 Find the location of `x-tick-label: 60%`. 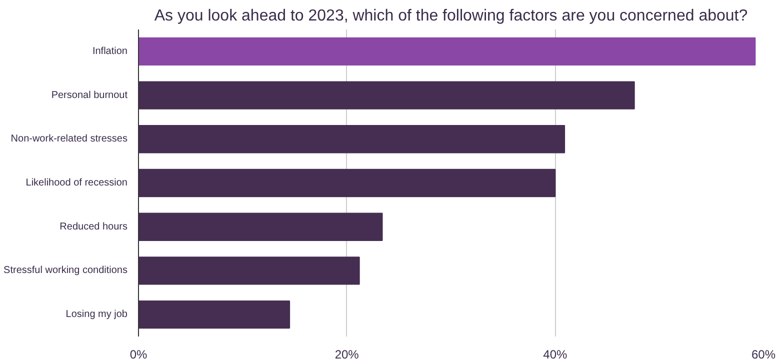

x-tick-label: 60% is located at coordinates (763, 355).